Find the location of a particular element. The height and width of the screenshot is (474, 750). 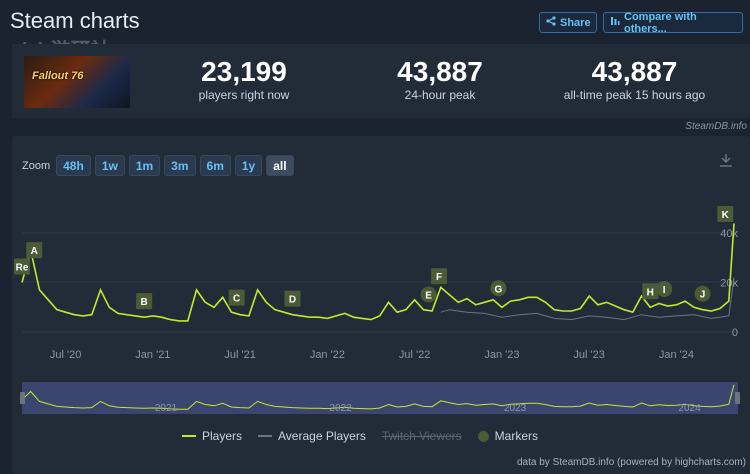

y-tick-label: 40k is located at coordinates (729, 234).